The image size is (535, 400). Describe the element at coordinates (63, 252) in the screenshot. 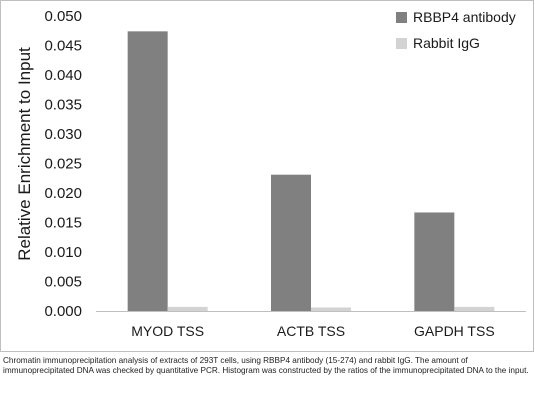

I see `y-tick-label: 0.010` at that location.